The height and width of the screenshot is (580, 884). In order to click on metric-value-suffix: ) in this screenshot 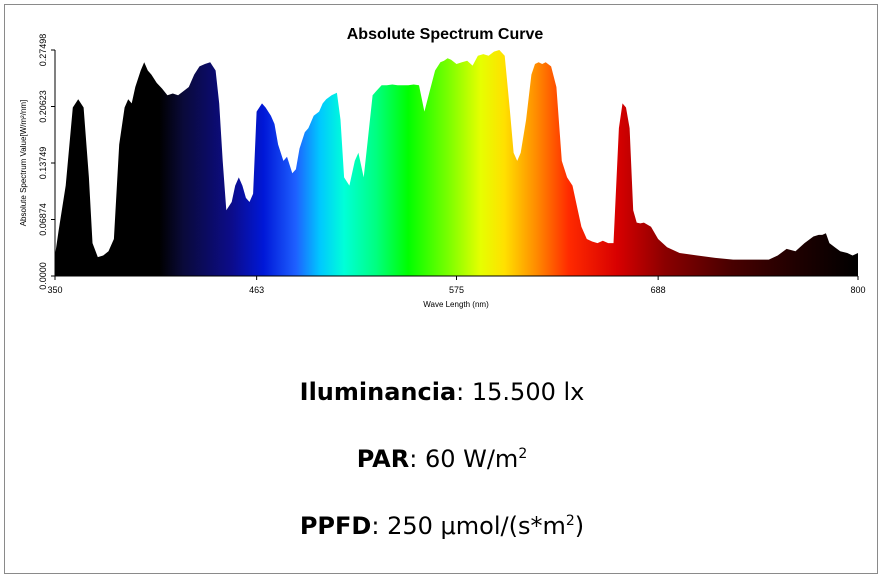, I will do `click(579, 526)`.